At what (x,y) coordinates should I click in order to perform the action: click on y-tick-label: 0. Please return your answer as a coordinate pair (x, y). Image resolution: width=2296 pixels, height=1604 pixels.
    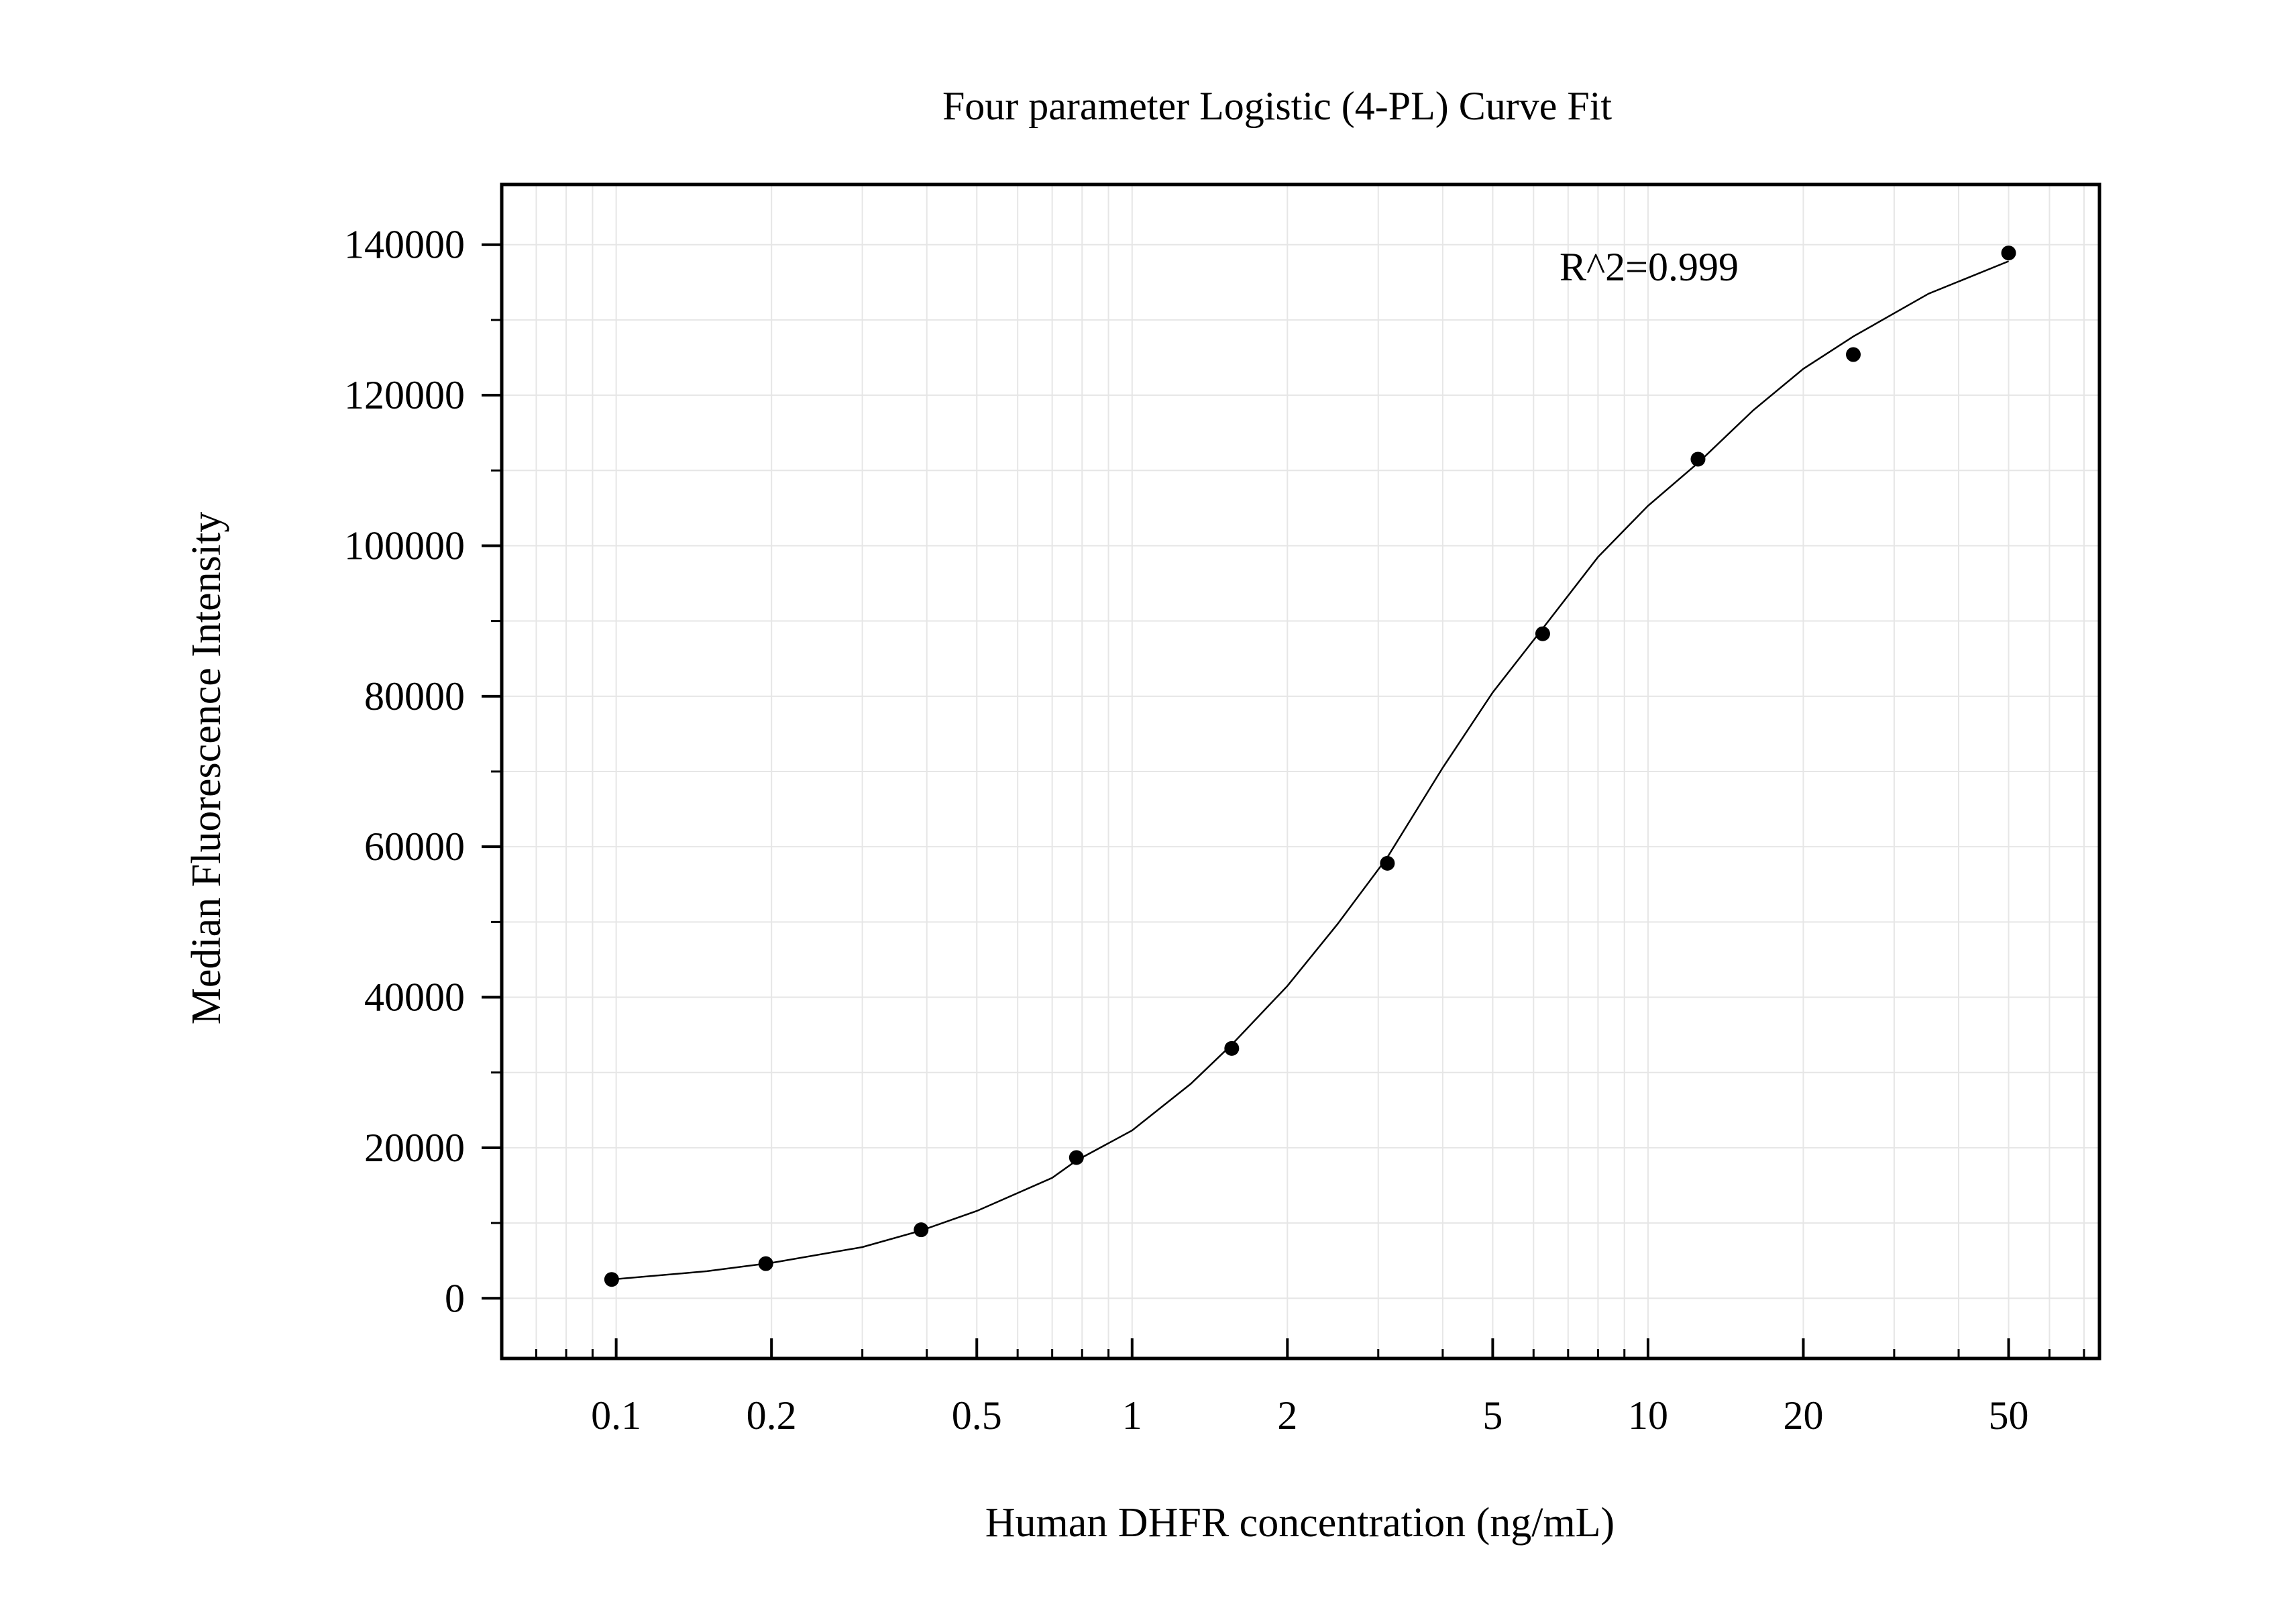
    Looking at the image, I should click on (455, 1298).